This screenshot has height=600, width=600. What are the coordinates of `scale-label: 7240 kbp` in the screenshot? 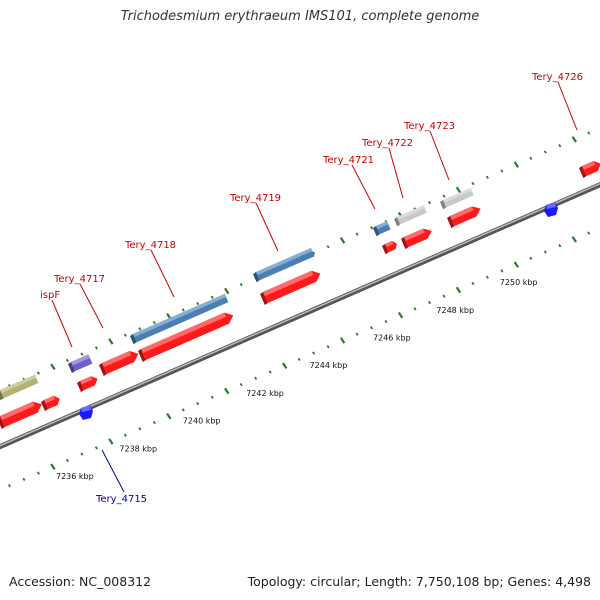 It's located at (202, 421).